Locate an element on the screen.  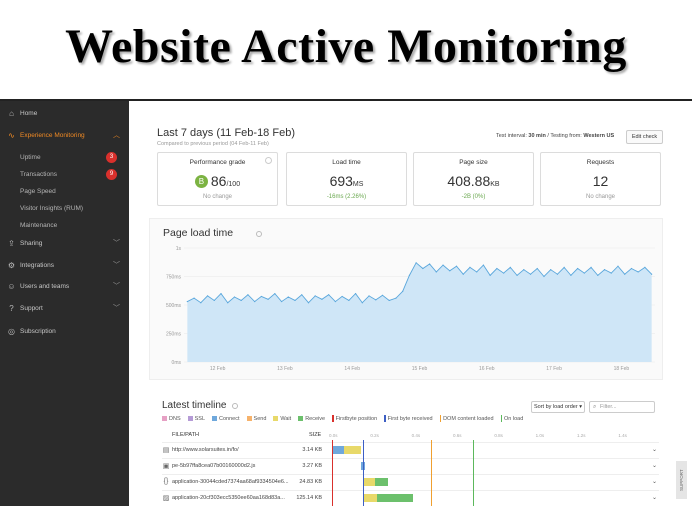
sidebar-subitem-visitor-insights: Visitor Insights (RUM) is located at coordinates (74, 208).